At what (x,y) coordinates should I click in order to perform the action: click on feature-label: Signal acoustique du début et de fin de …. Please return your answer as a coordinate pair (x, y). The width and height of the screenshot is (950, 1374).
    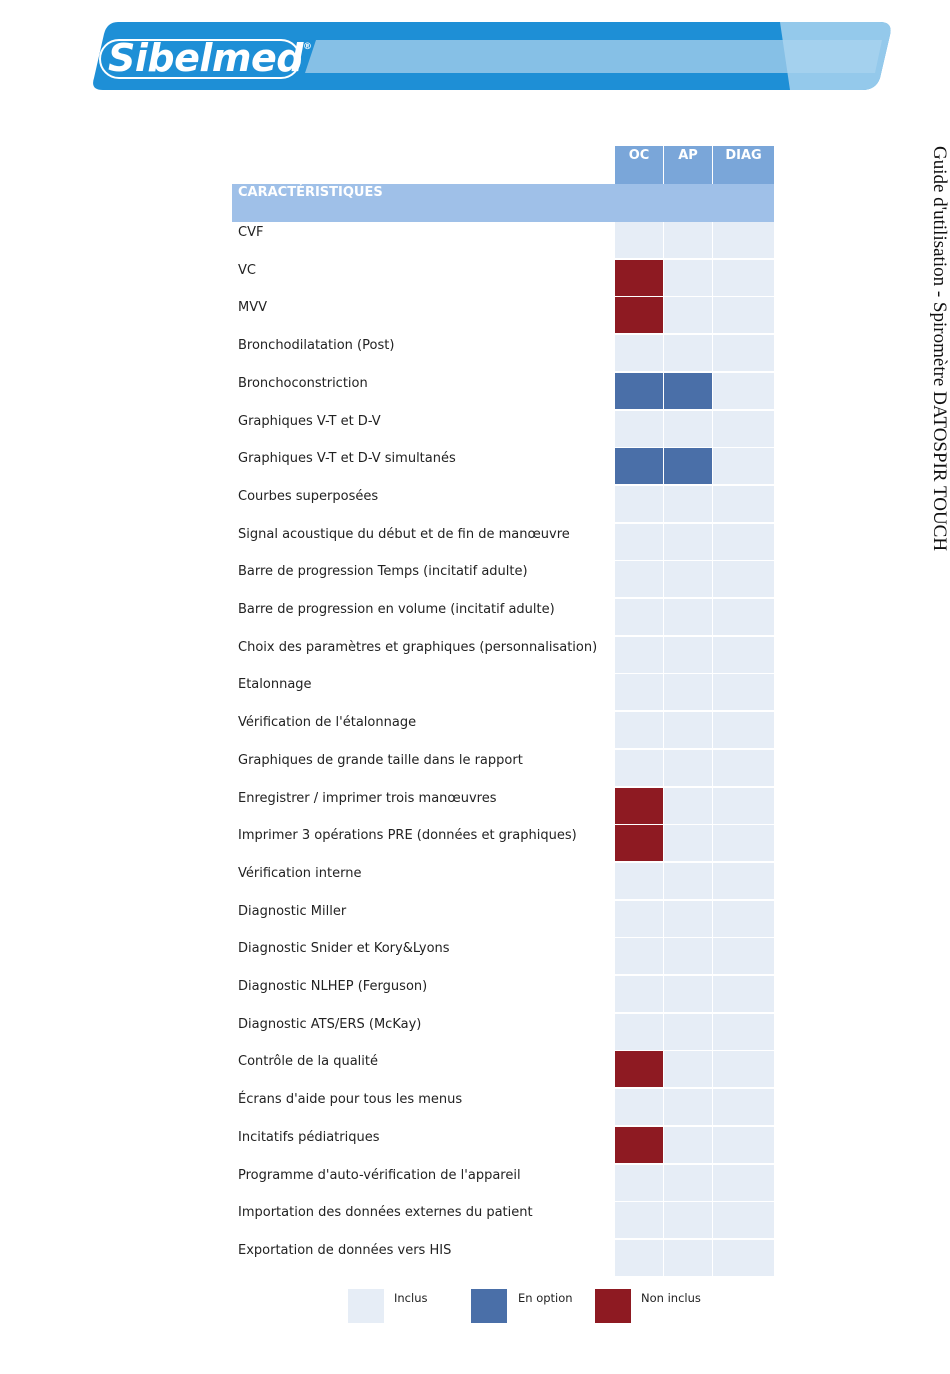
    Looking at the image, I should click on (404, 534).